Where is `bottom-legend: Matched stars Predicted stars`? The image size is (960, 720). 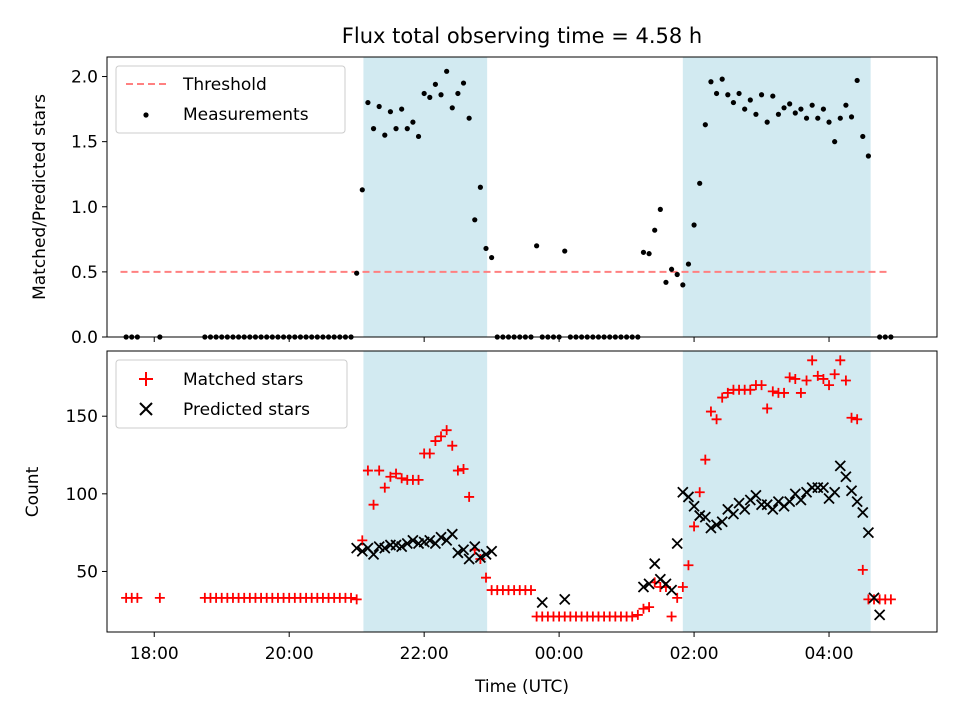
bottom-legend: Matched stars Predicted stars is located at coordinates (231, 394).